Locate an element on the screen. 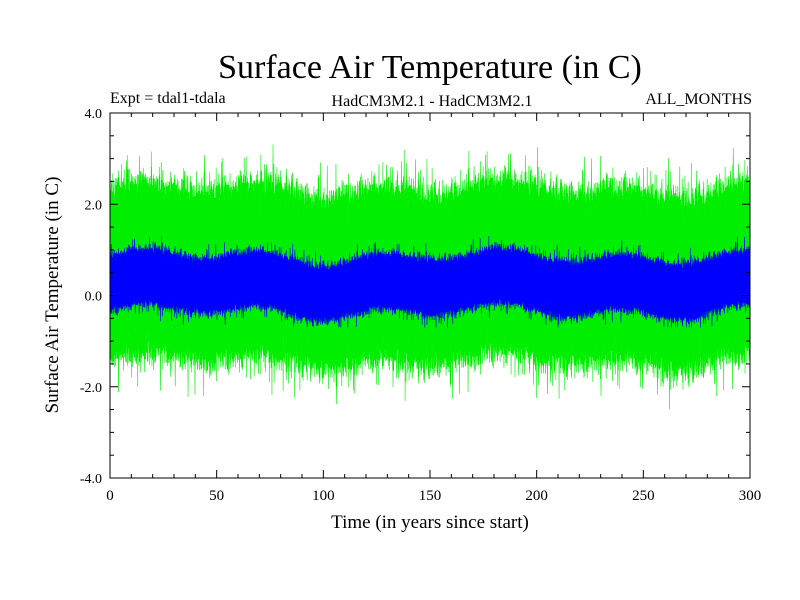 Image resolution: width=800 pixels, height=600 pixels. y-tick-label: -4.0 is located at coordinates (91, 479).